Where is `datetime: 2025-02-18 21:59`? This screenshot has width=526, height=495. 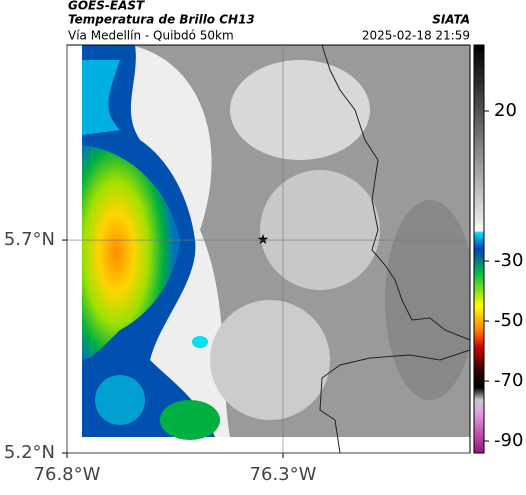 datetime: 2025-02-18 21:59 is located at coordinates (416, 36).